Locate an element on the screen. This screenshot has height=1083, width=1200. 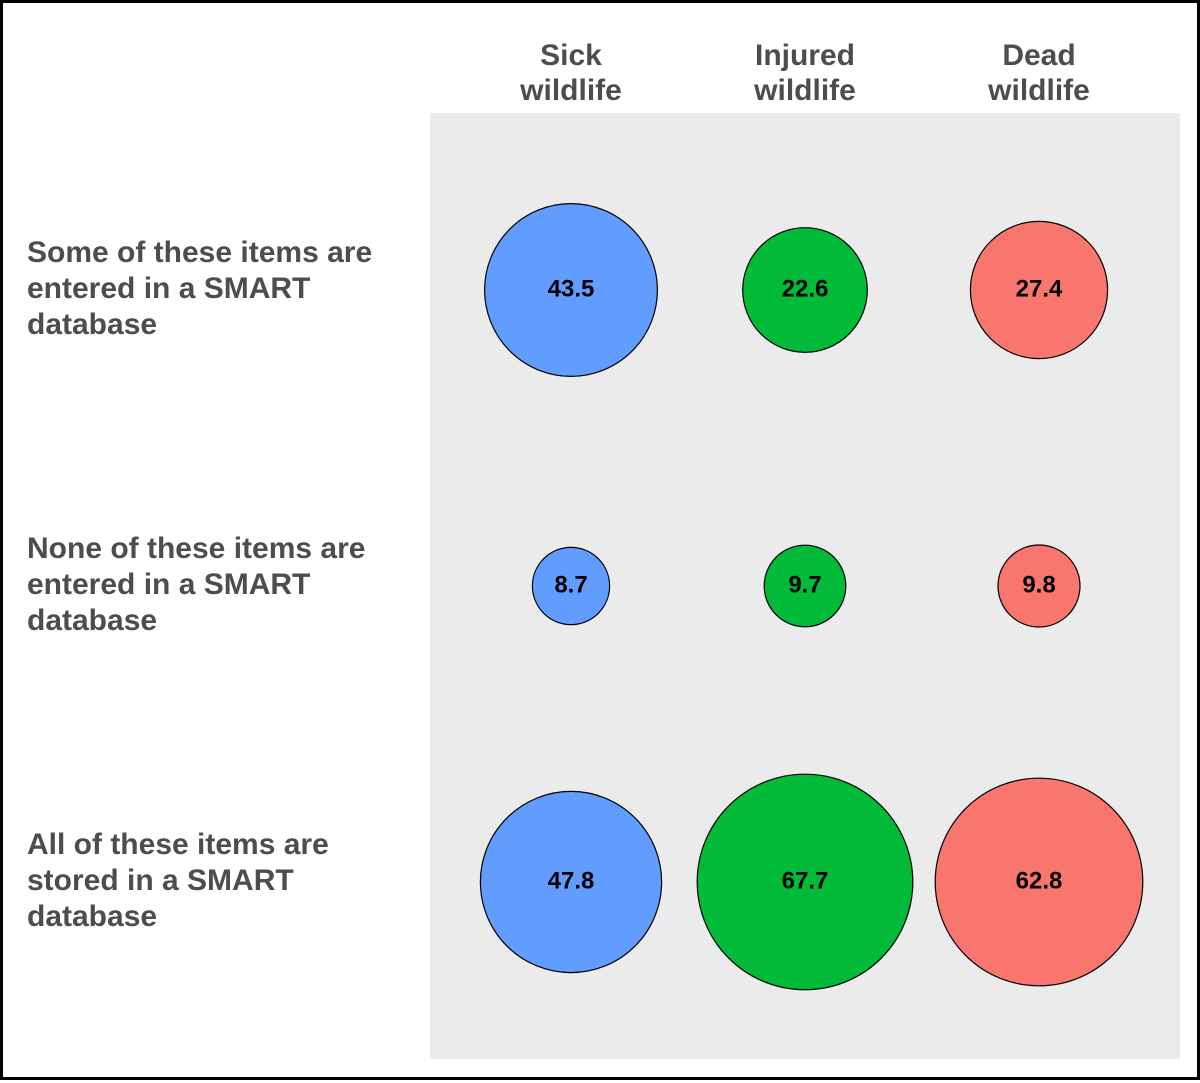
bubble-r0-c1 is located at coordinates (805, 290).